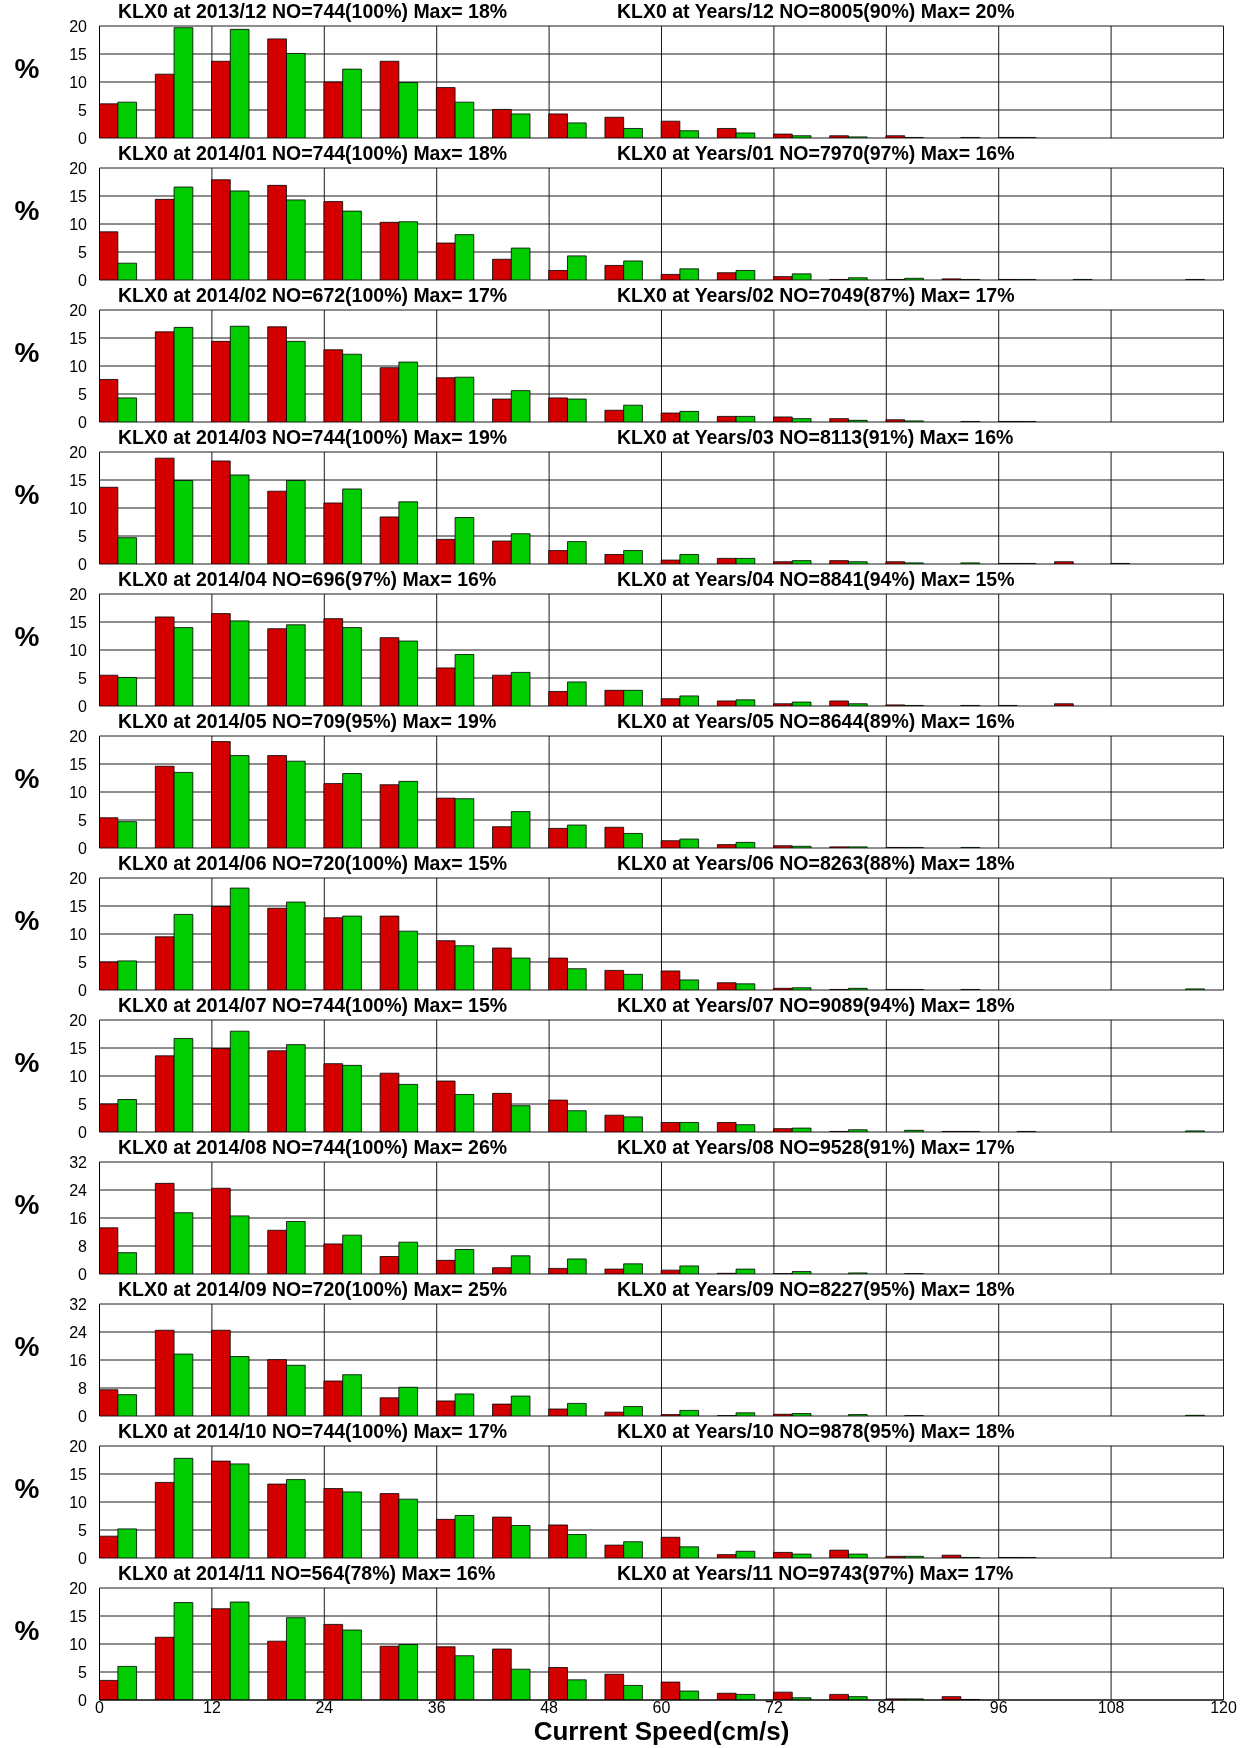 The image size is (1247, 1748). Describe the element at coordinates (661, 1708) in the screenshot. I see `x-tick-label: 60` at that location.